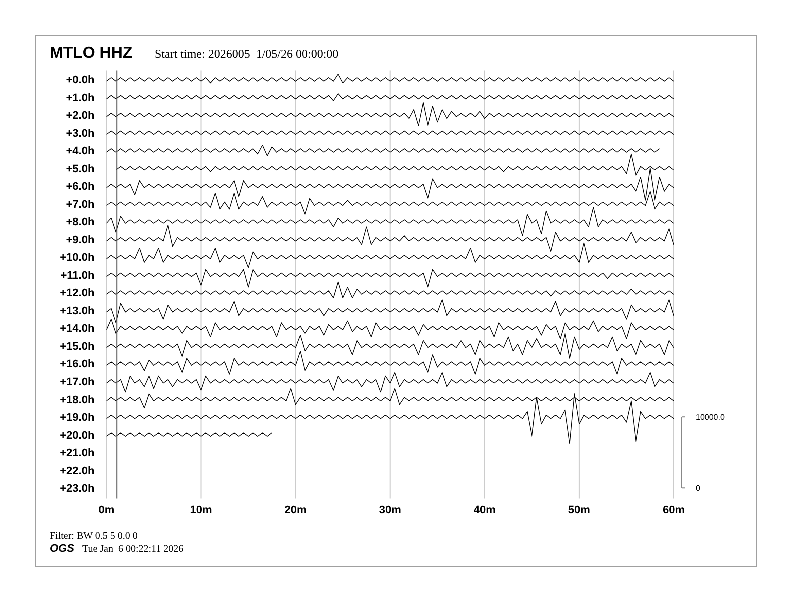 Image resolution: width=792 pixels, height=612 pixels. What do you see at coordinates (485, 510) in the screenshot?
I see `x-tick-label: 40m` at bounding box center [485, 510].